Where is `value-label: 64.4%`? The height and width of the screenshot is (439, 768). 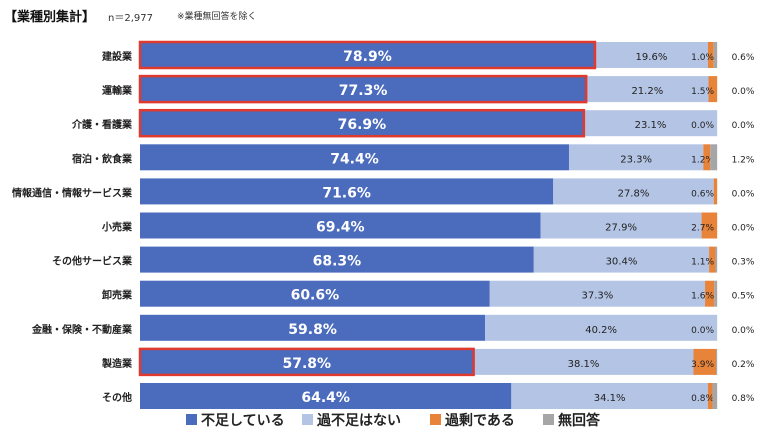 value-label: 64.4% is located at coordinates (325, 398).